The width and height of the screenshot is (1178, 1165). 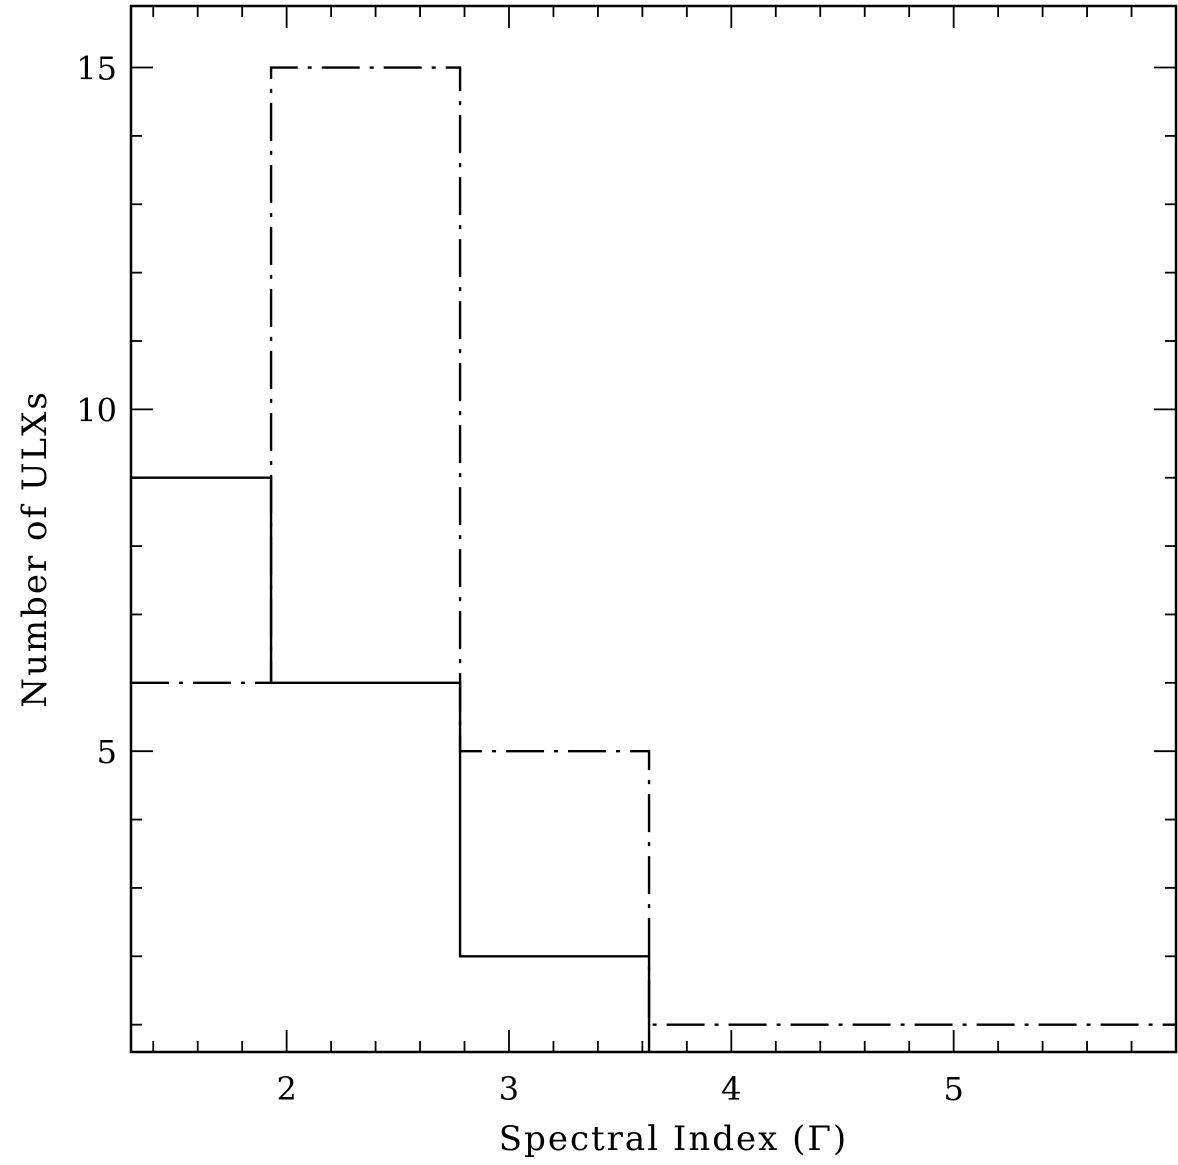 I want to click on y-tick-label: 15, so click(x=96, y=69).